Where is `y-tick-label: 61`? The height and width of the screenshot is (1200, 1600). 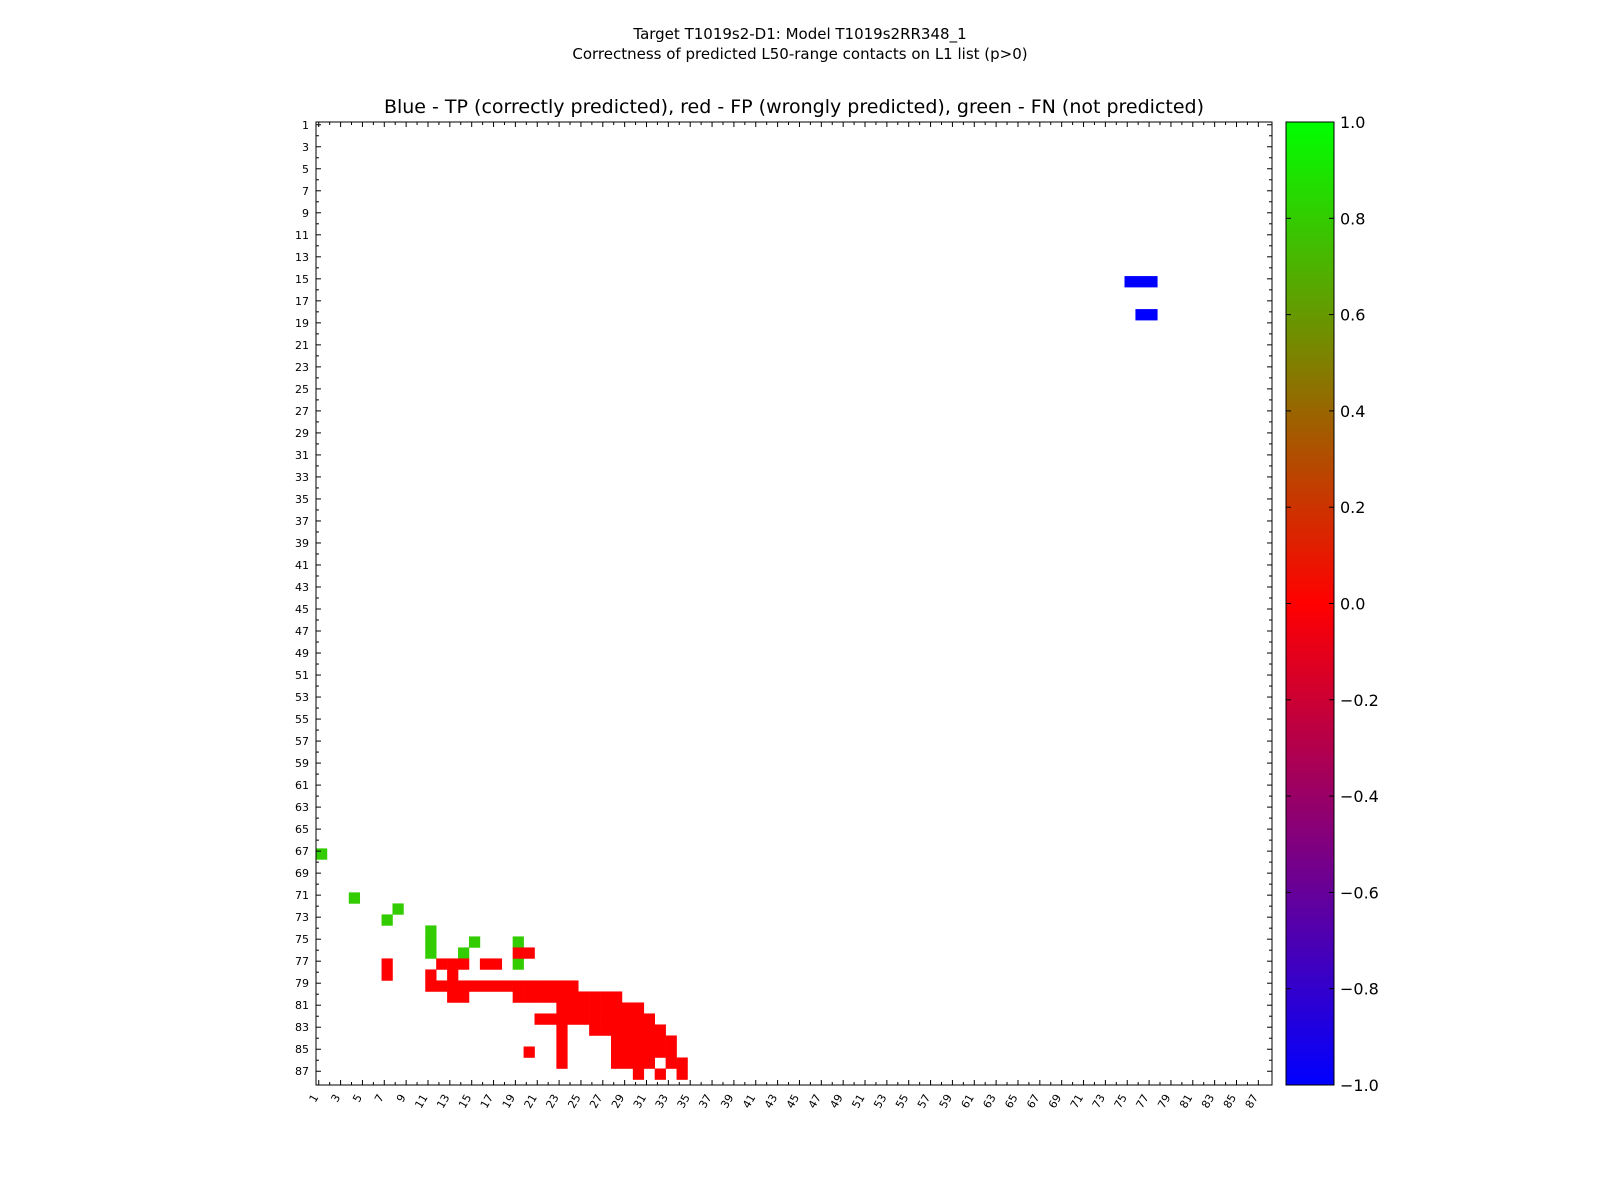
y-tick-label: 61 is located at coordinates (302, 785).